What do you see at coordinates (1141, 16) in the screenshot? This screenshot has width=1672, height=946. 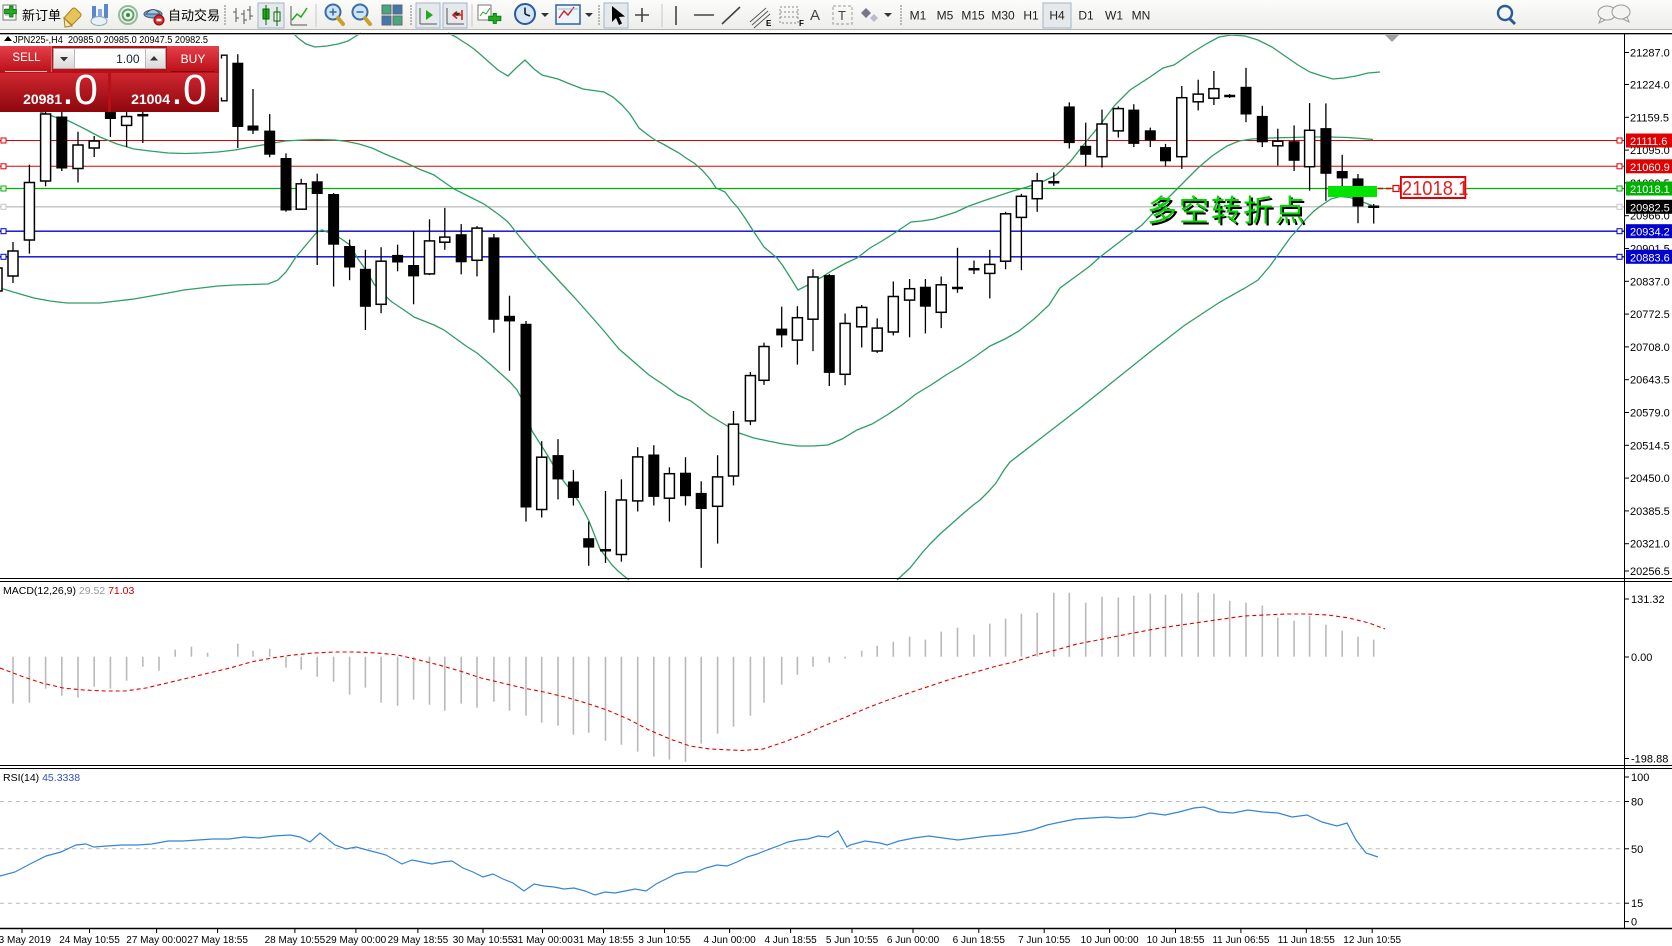 I see `svg-text: MN` at bounding box center [1141, 16].